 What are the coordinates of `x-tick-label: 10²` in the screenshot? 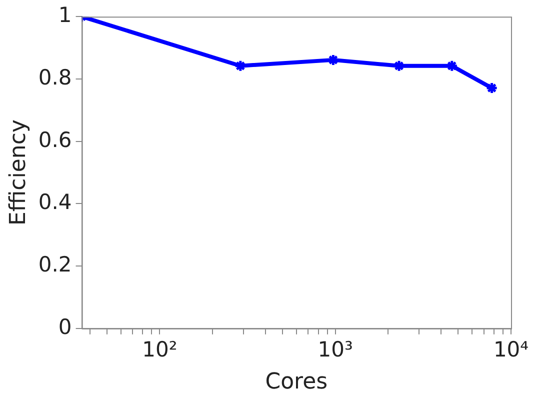 It's located at (160, 349).